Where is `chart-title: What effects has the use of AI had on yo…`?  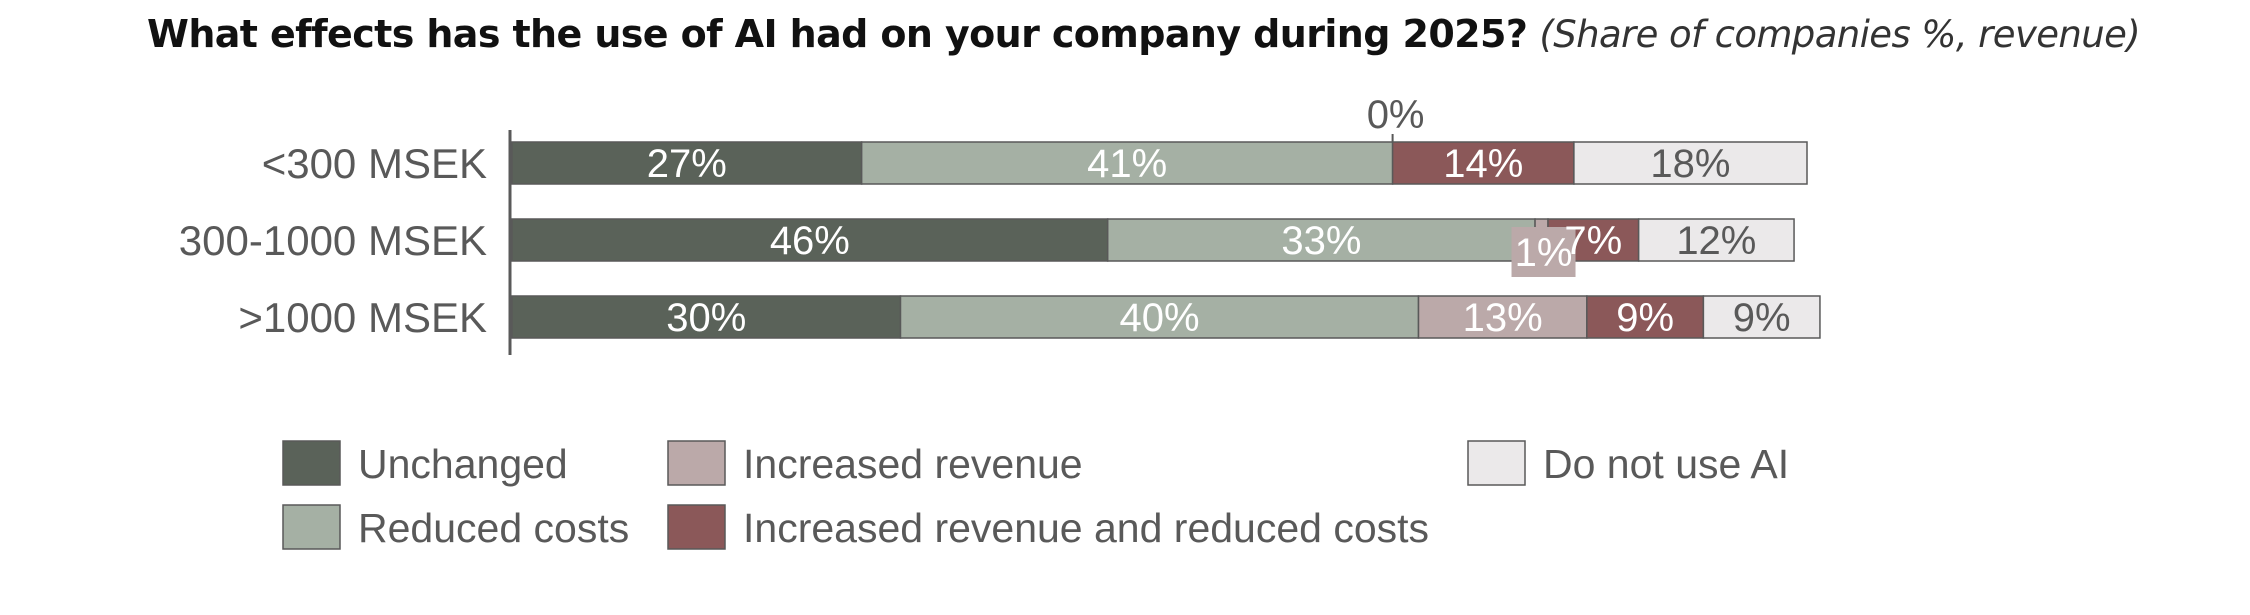 chart-title: What effects has the use of AI had on yo… is located at coordinates (1144, 34).